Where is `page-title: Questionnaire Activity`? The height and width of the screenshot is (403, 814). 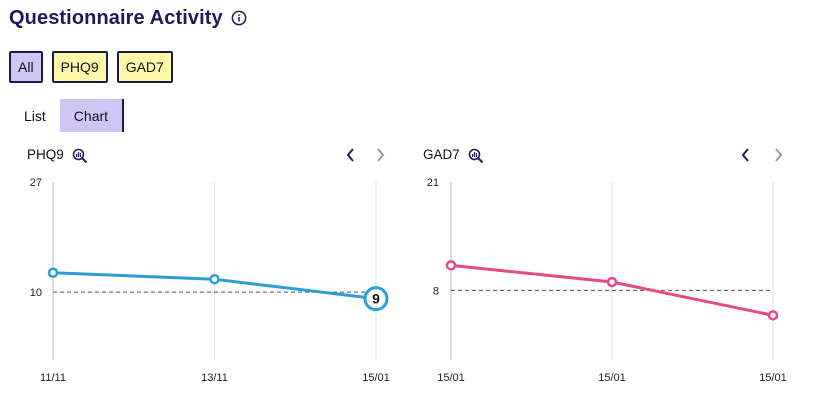 page-title: Questionnaire Activity is located at coordinates (116, 17).